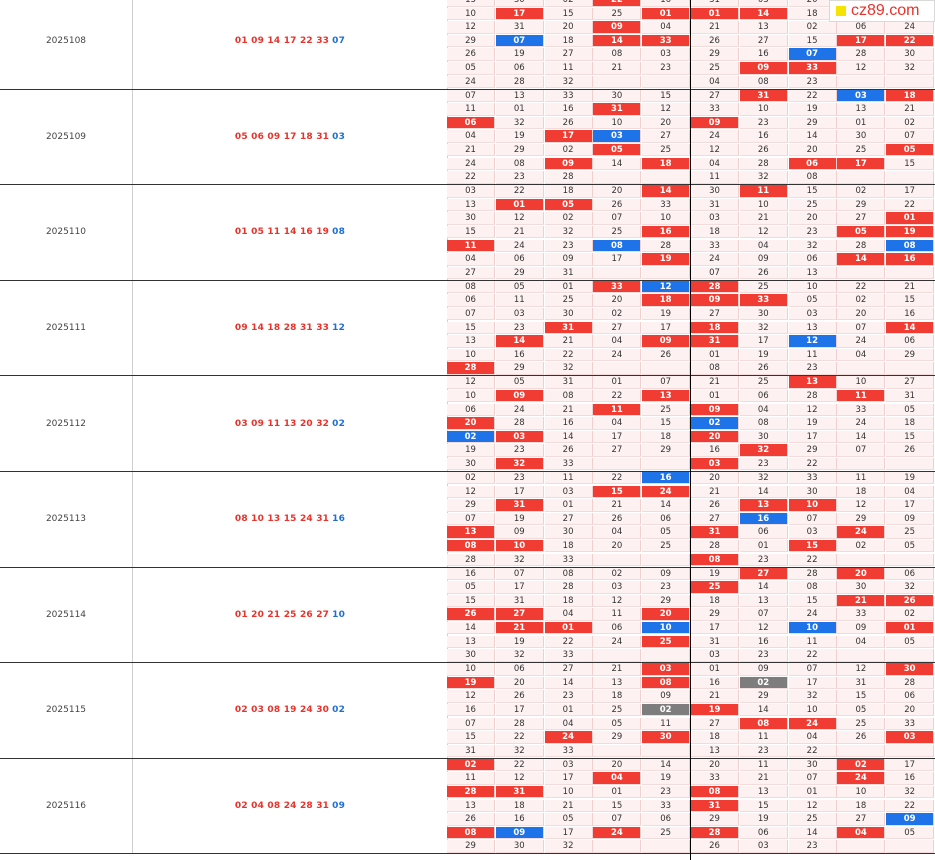 This screenshot has width=935, height=860. Describe the element at coordinates (910, 136) in the screenshot. I see `grid-cell: 07` at that location.